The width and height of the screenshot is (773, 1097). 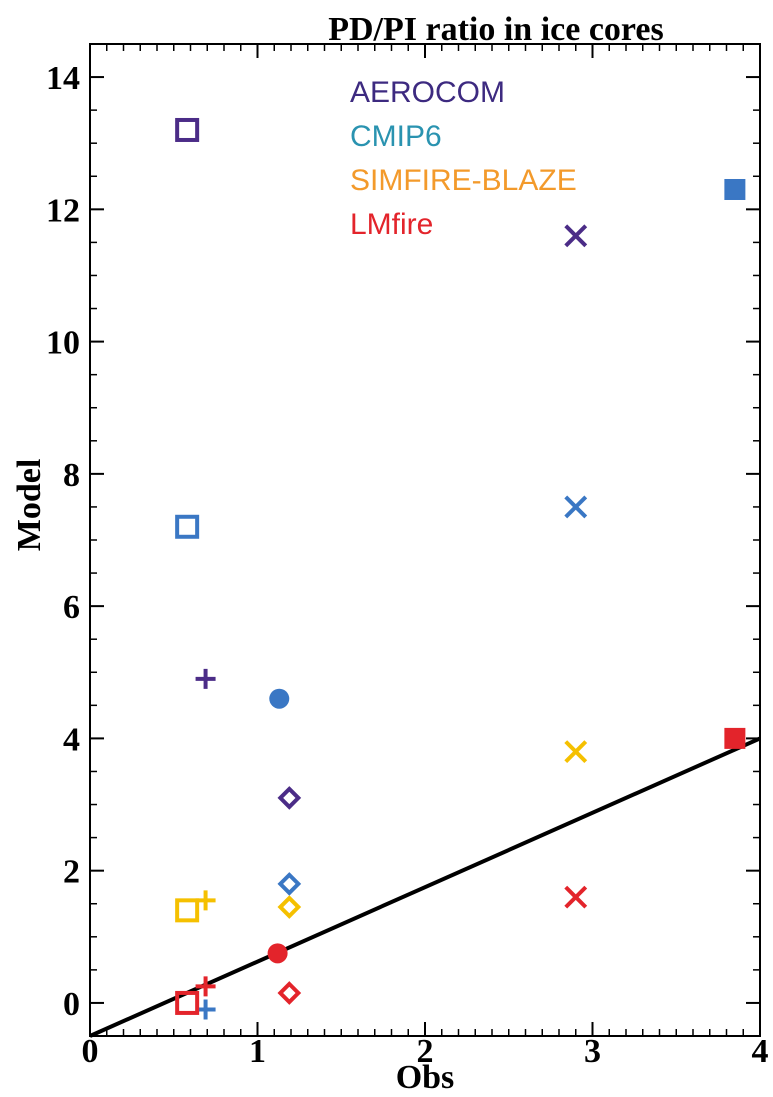 What do you see at coordinates (425, 1051) in the screenshot?
I see `x-tick-label: 2` at bounding box center [425, 1051].